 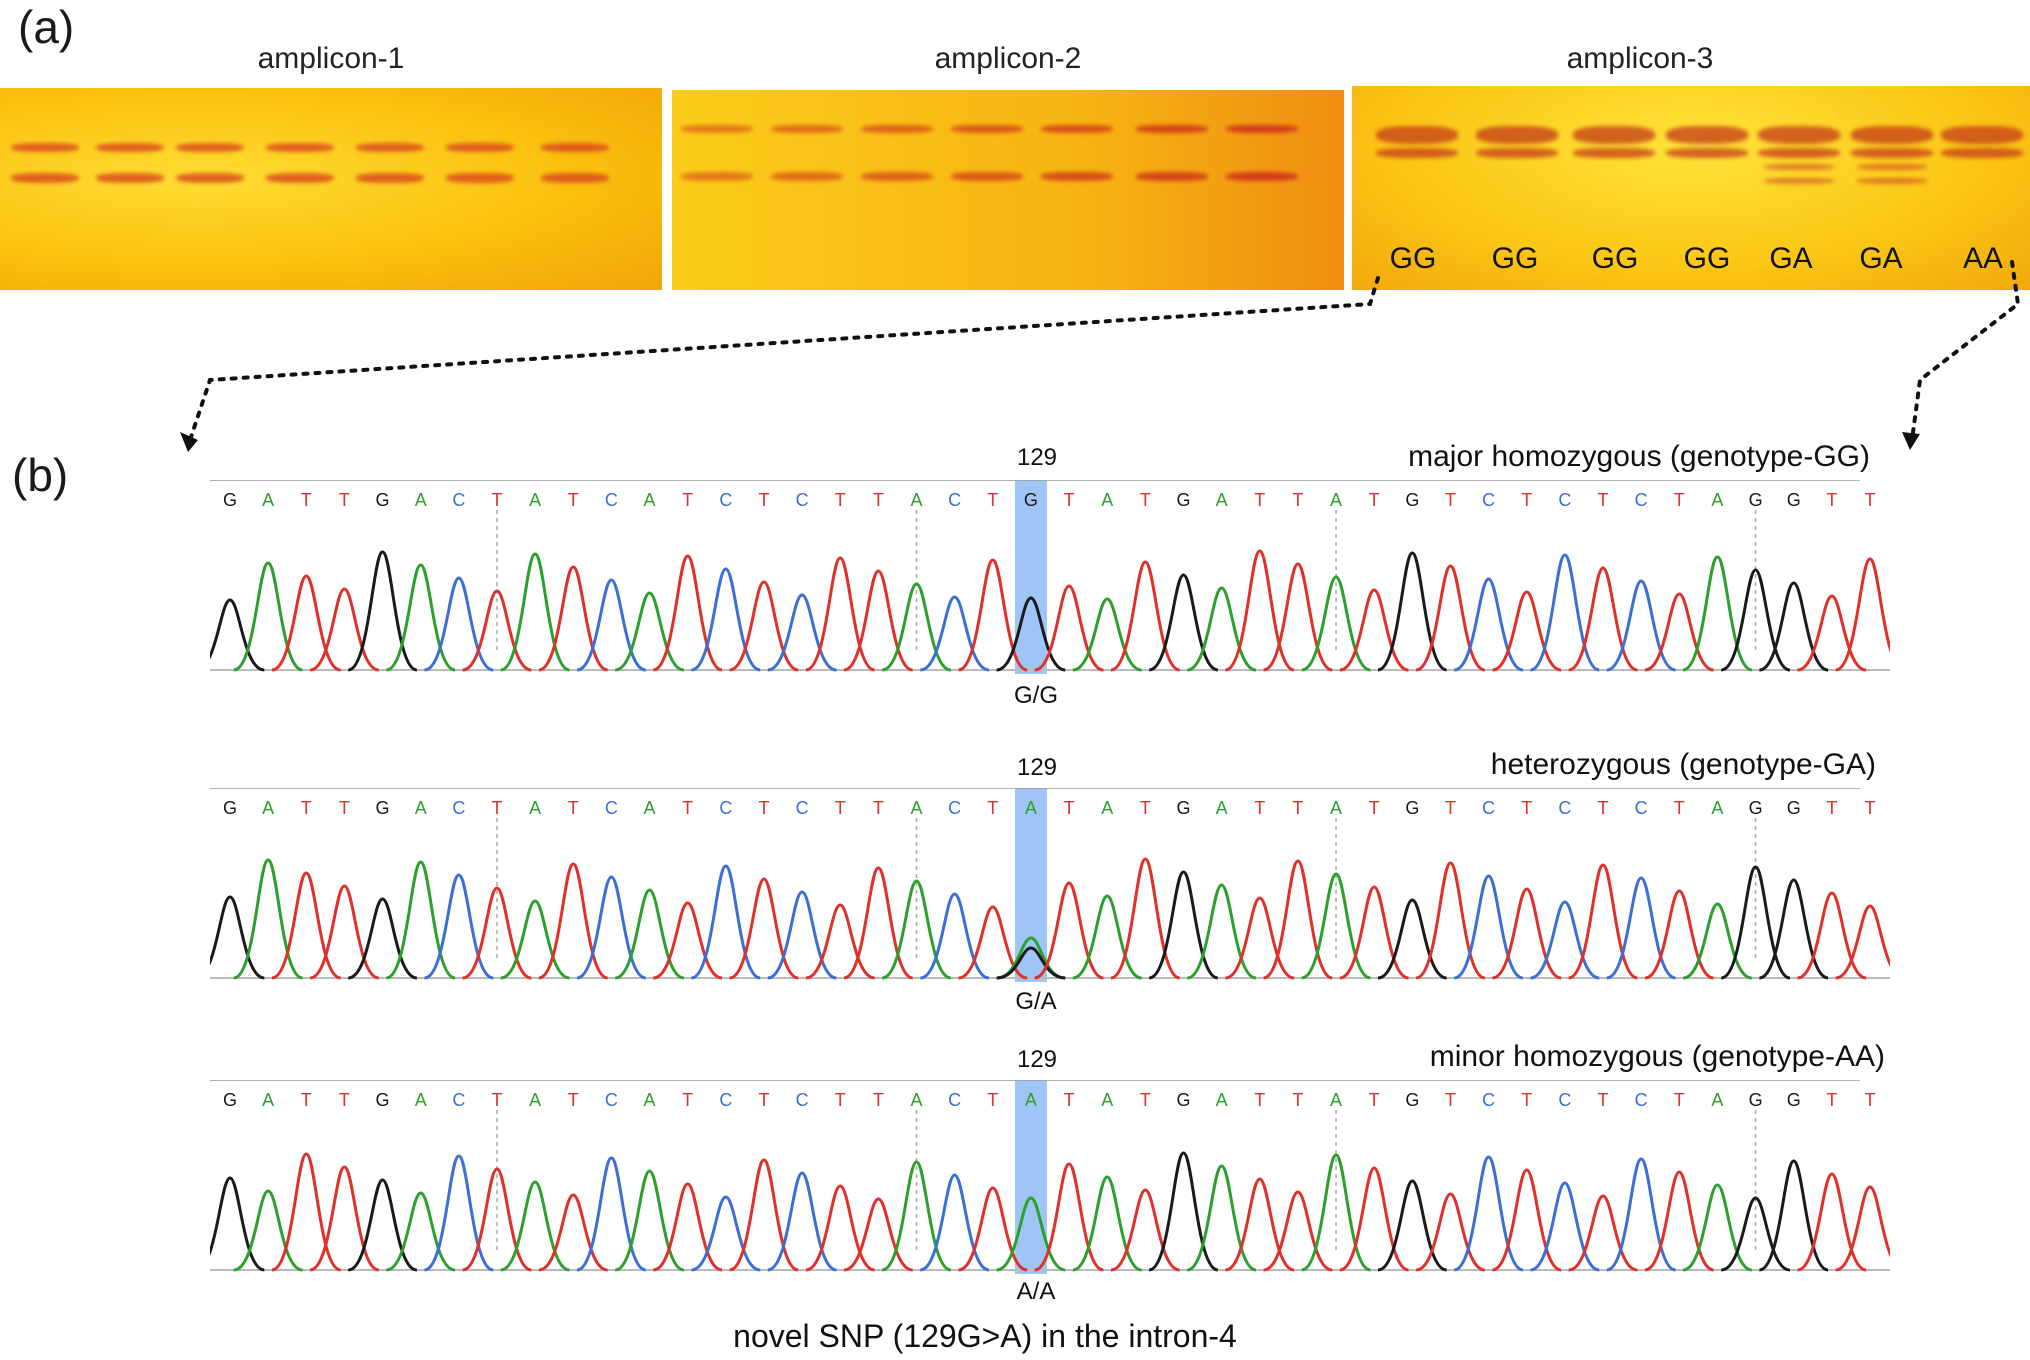 I want to click on trace-2-position-label: 129, so click(x=1037, y=767).